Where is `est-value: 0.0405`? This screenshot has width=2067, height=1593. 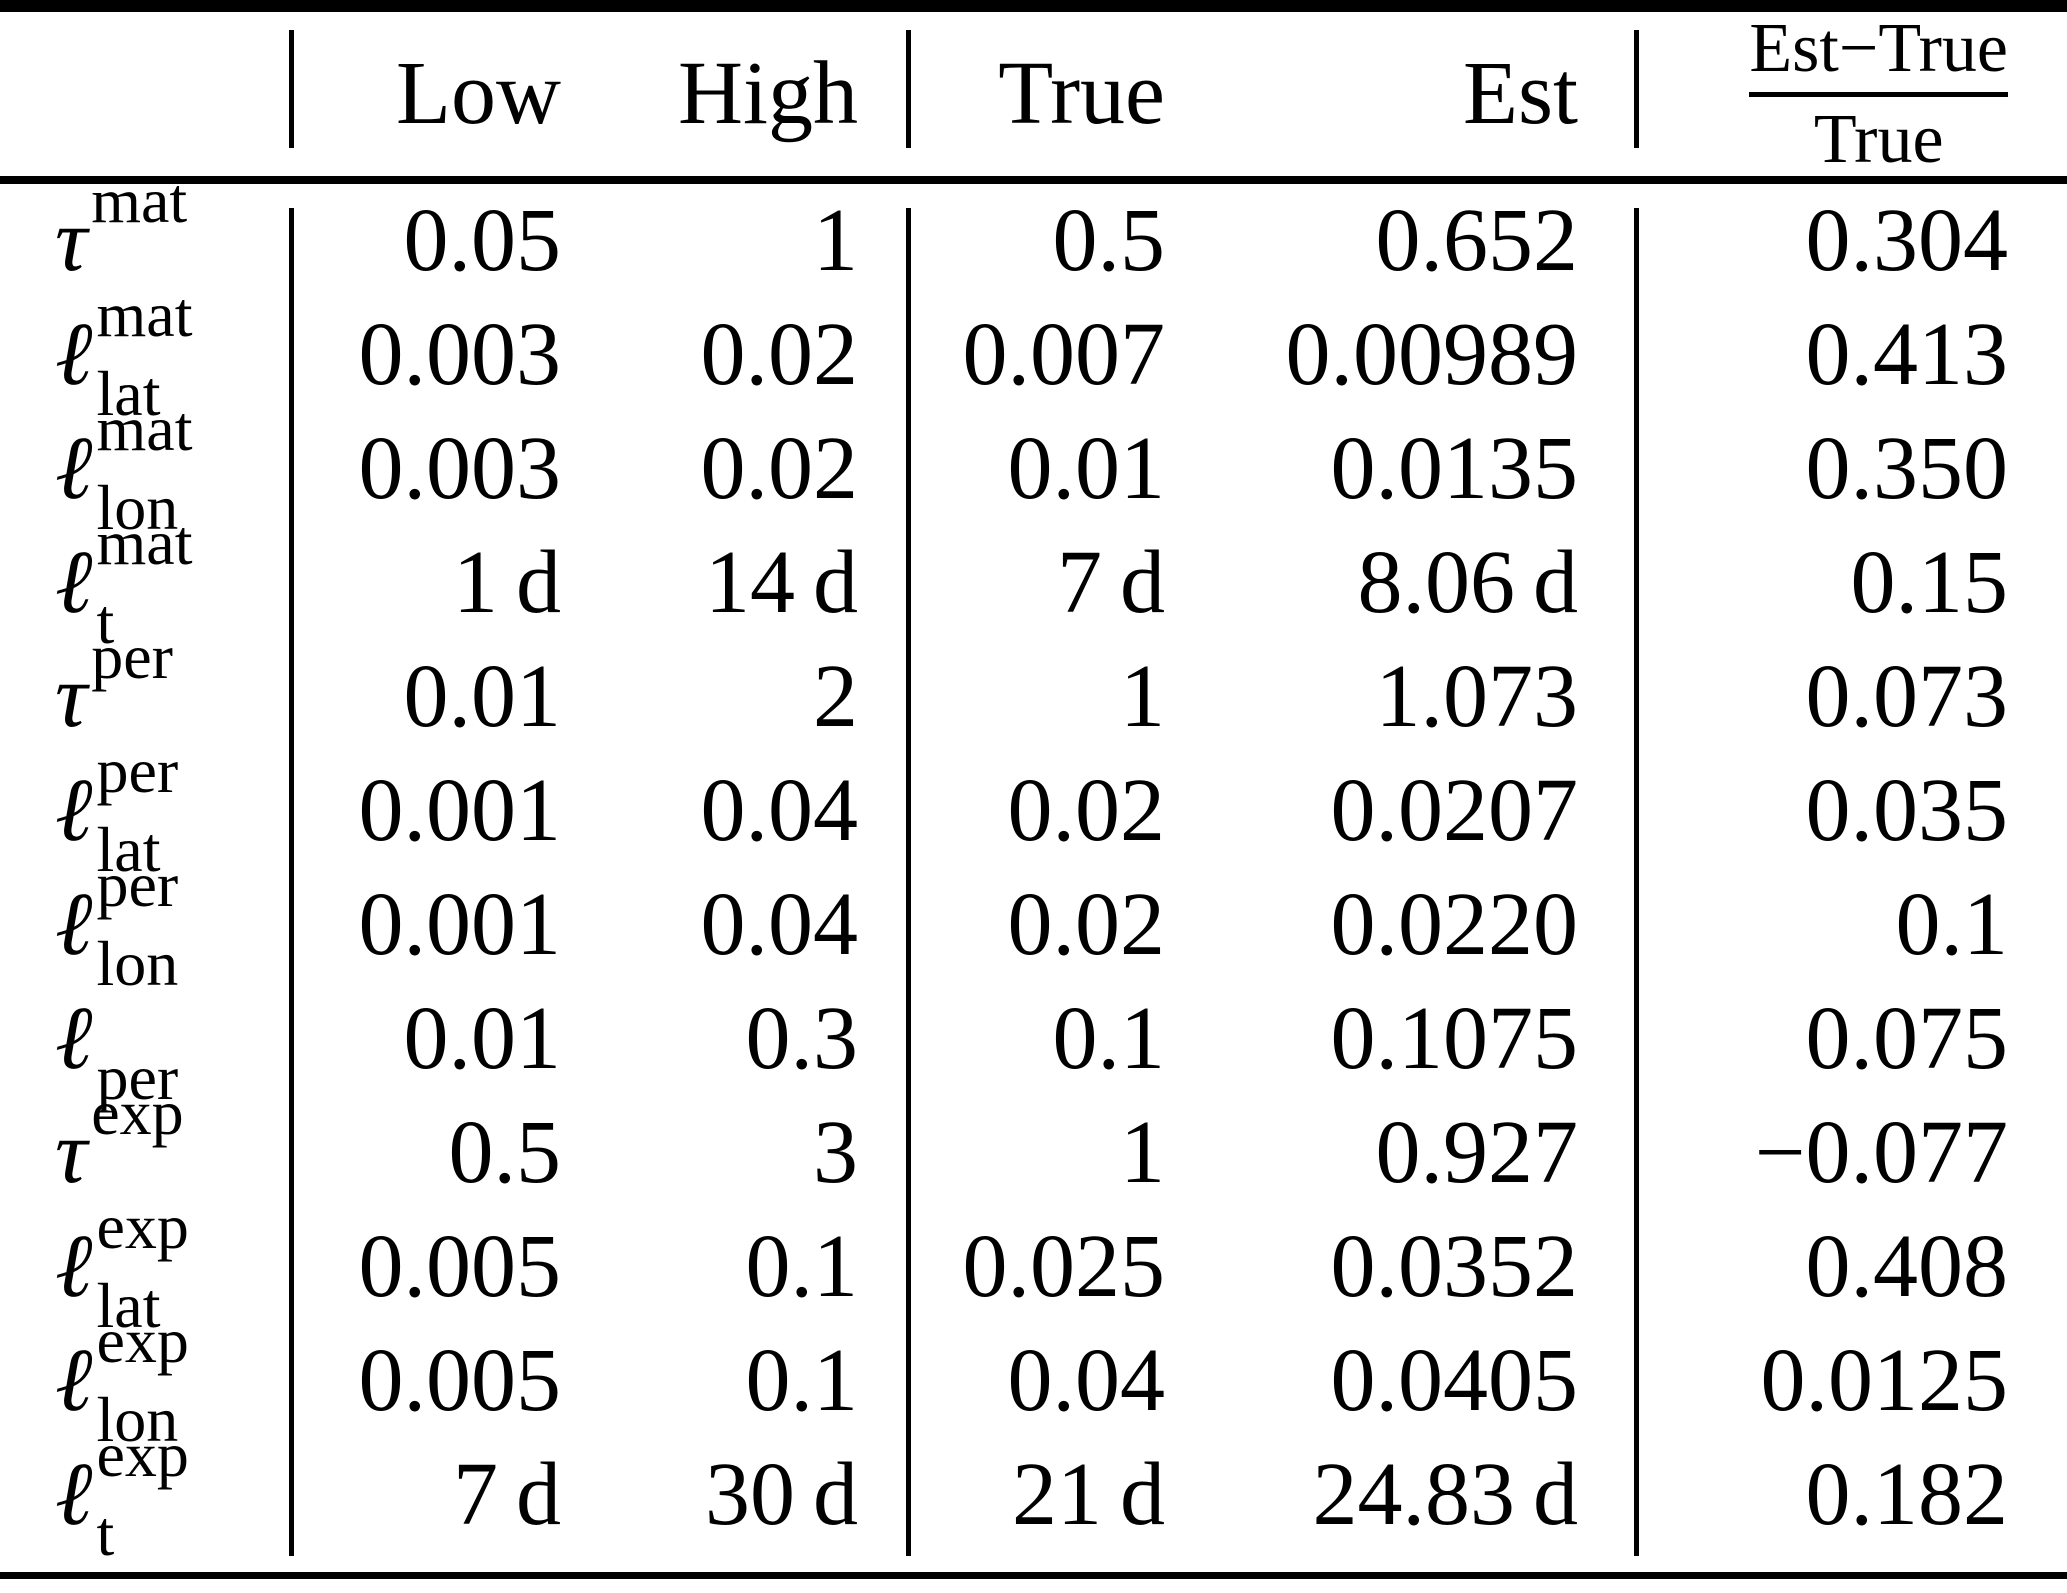 est-value: 0.0405 is located at coordinates (1454, 1380).